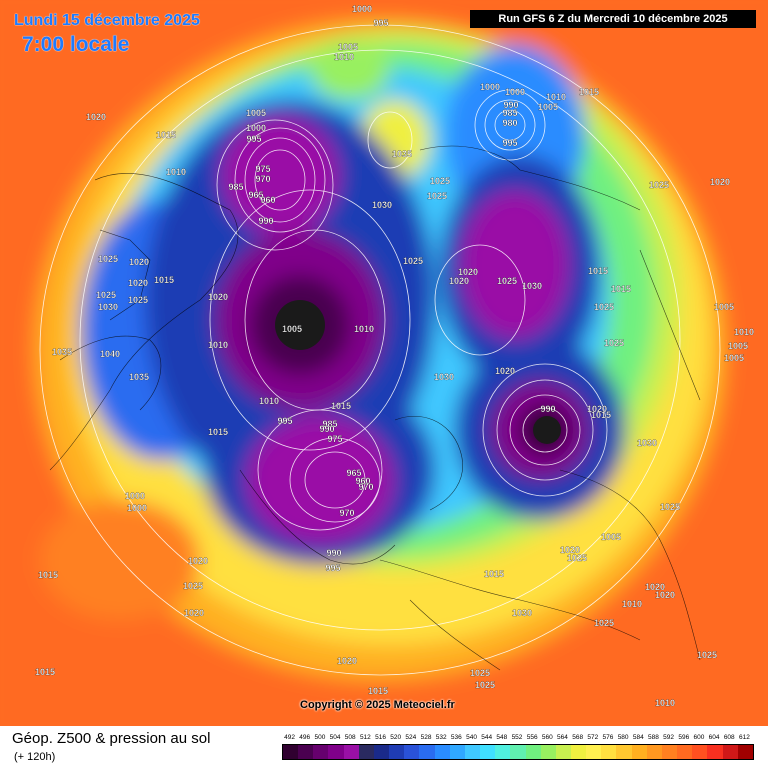 This screenshot has height=768, width=768. Describe the element at coordinates (441, 737) in the screenshot. I see `scale-label: 532` at that location.